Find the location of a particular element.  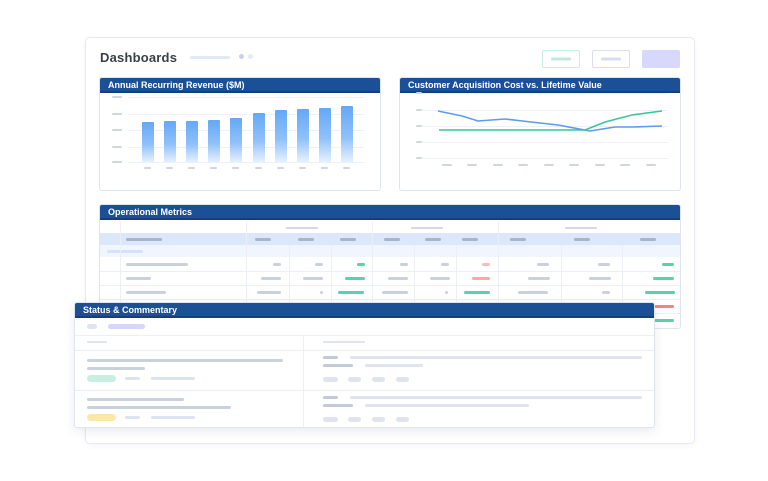

page-title: Dashboards is located at coordinates (139, 57).